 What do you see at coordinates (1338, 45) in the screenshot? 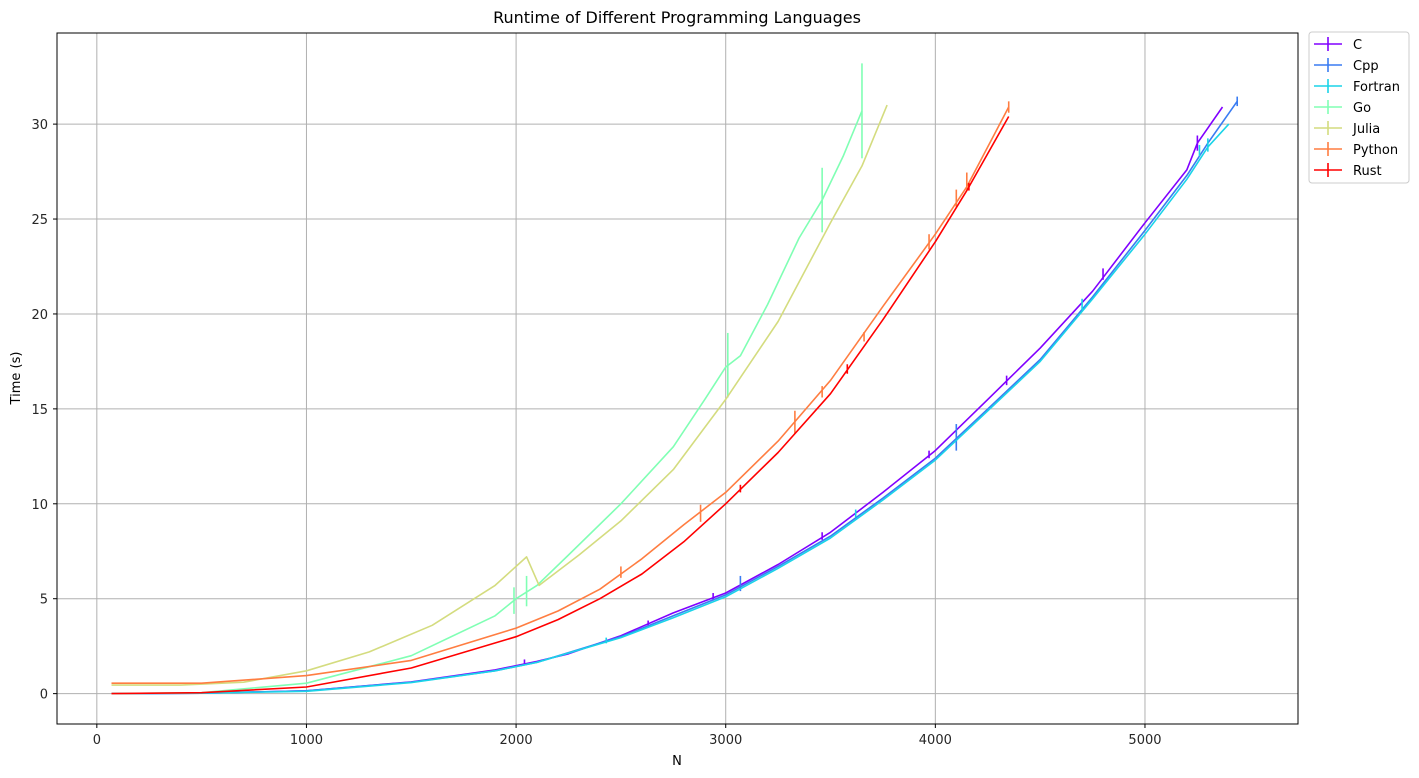
I see `legend-item-c: C` at bounding box center [1338, 45].